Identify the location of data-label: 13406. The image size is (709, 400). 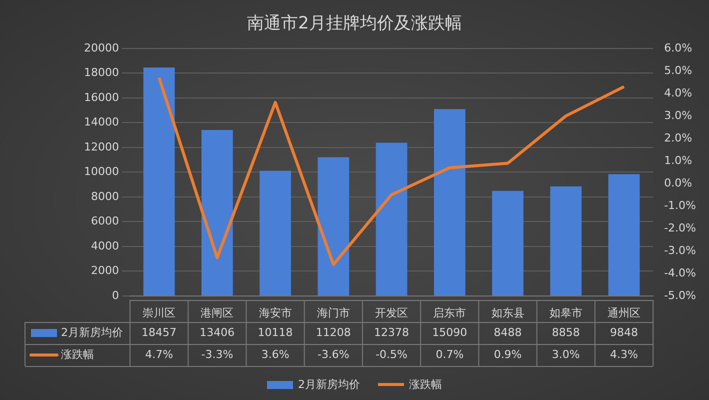
(217, 332).